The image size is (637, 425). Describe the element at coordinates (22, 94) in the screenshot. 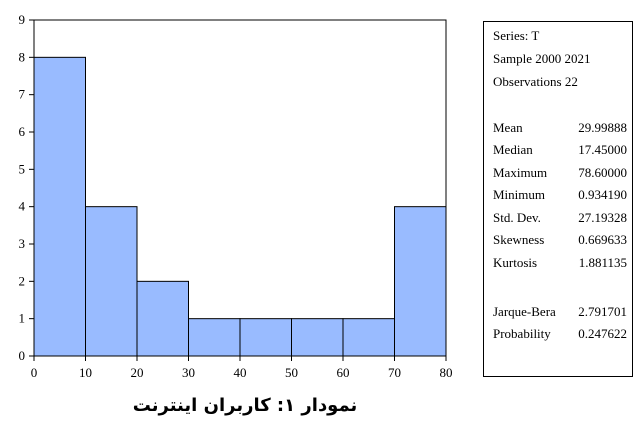

I see `y-tick-label: 7` at that location.